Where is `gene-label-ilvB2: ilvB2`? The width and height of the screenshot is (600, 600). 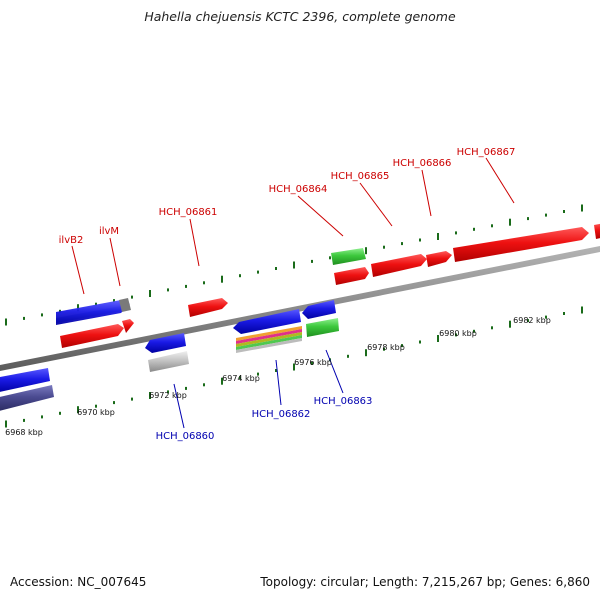 gene-label-ilvB2: ilvB2 is located at coordinates (71, 240).